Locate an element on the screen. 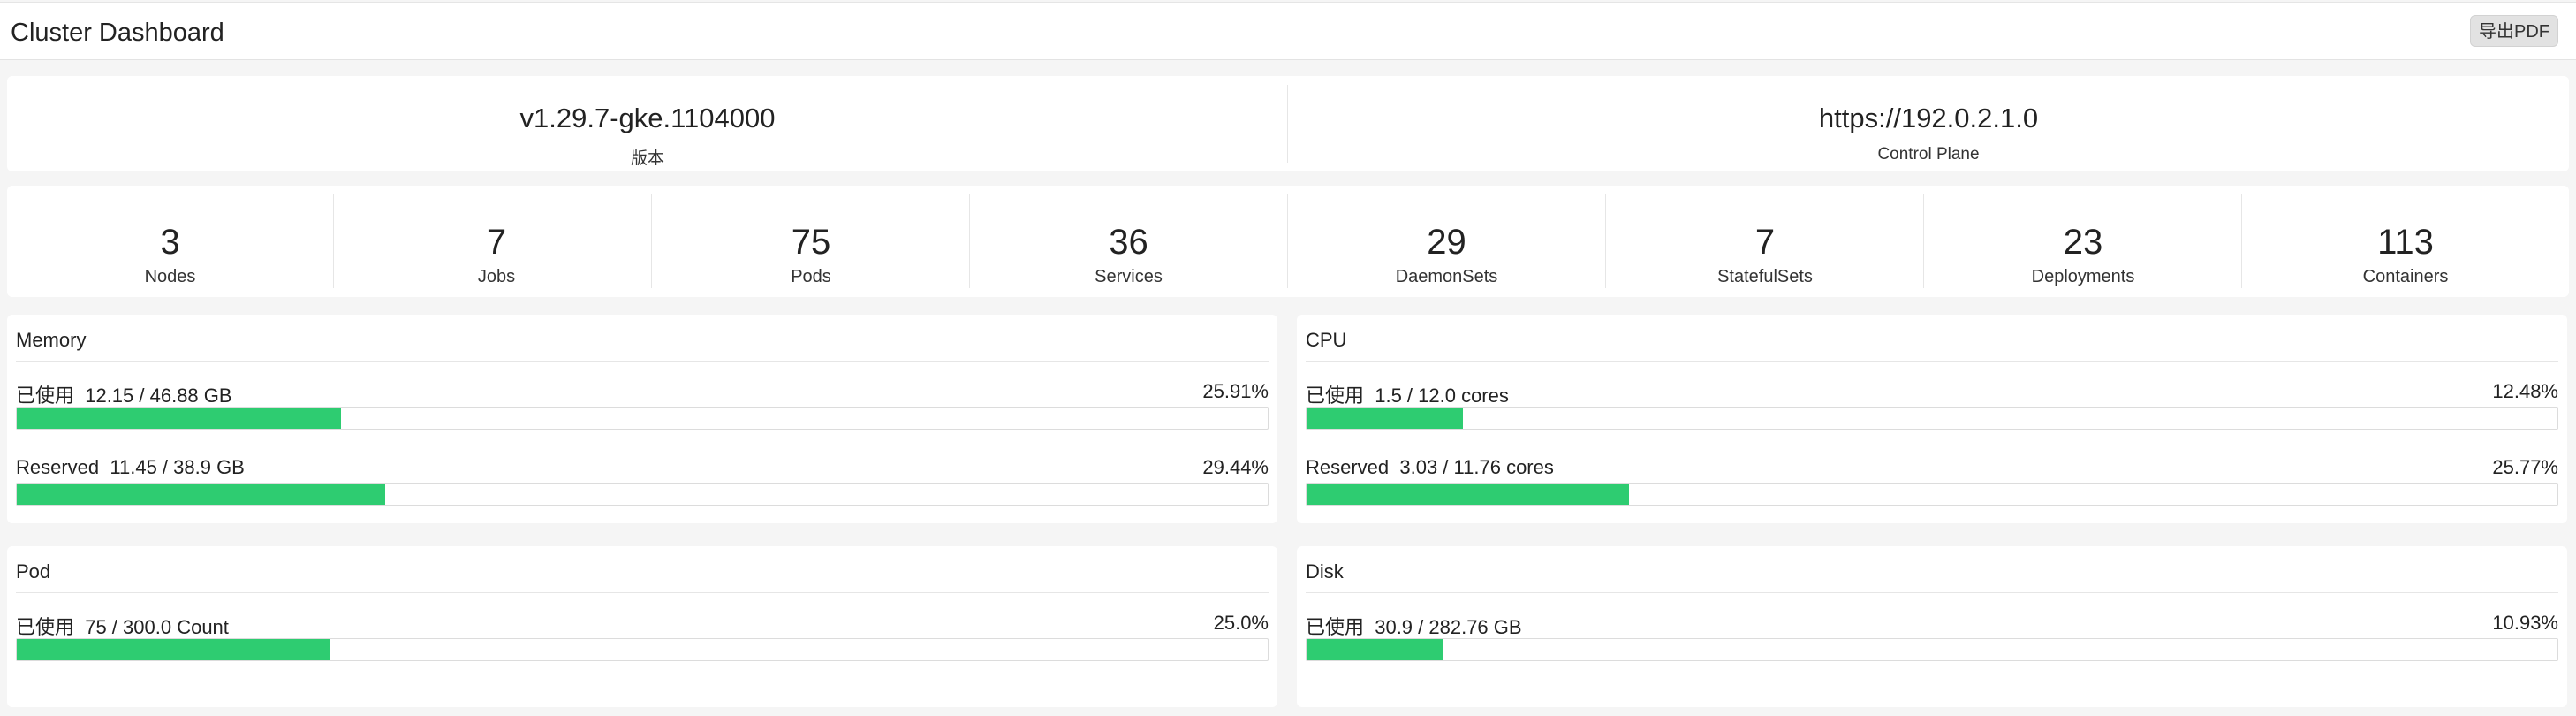 This screenshot has height=716, width=2576. stat-value: 29 is located at coordinates (1447, 242).